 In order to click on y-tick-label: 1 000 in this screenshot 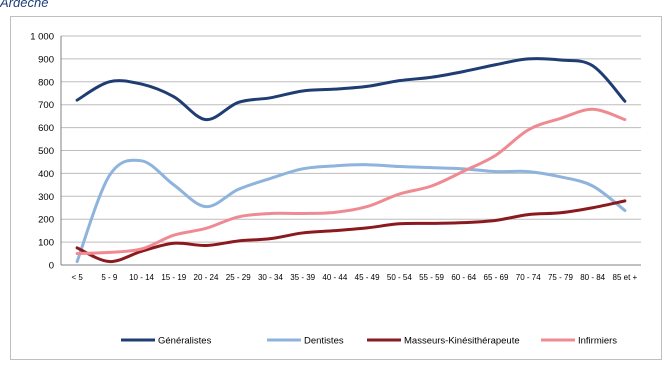, I will do `click(42, 37)`.